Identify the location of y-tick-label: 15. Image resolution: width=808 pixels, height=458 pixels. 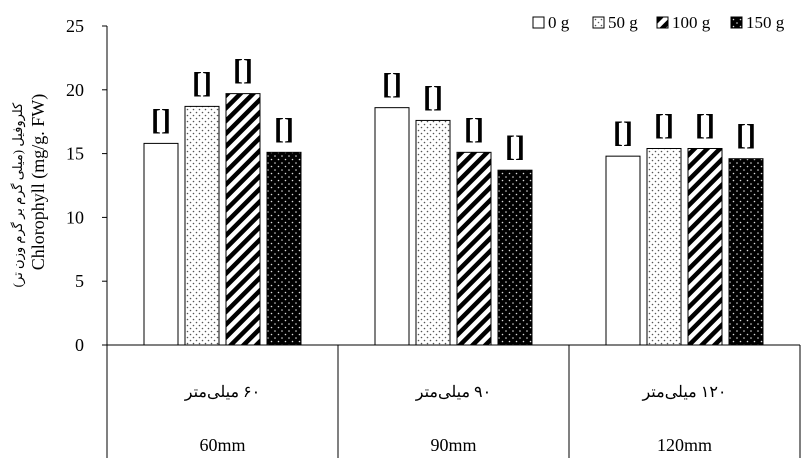
(75, 154).